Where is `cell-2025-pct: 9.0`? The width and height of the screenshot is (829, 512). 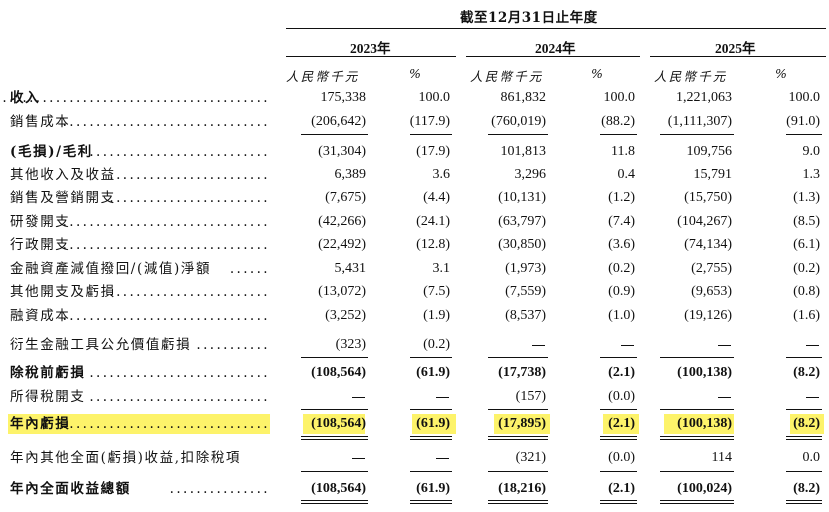 cell-2025-pct: 9.0 is located at coordinates (811, 151).